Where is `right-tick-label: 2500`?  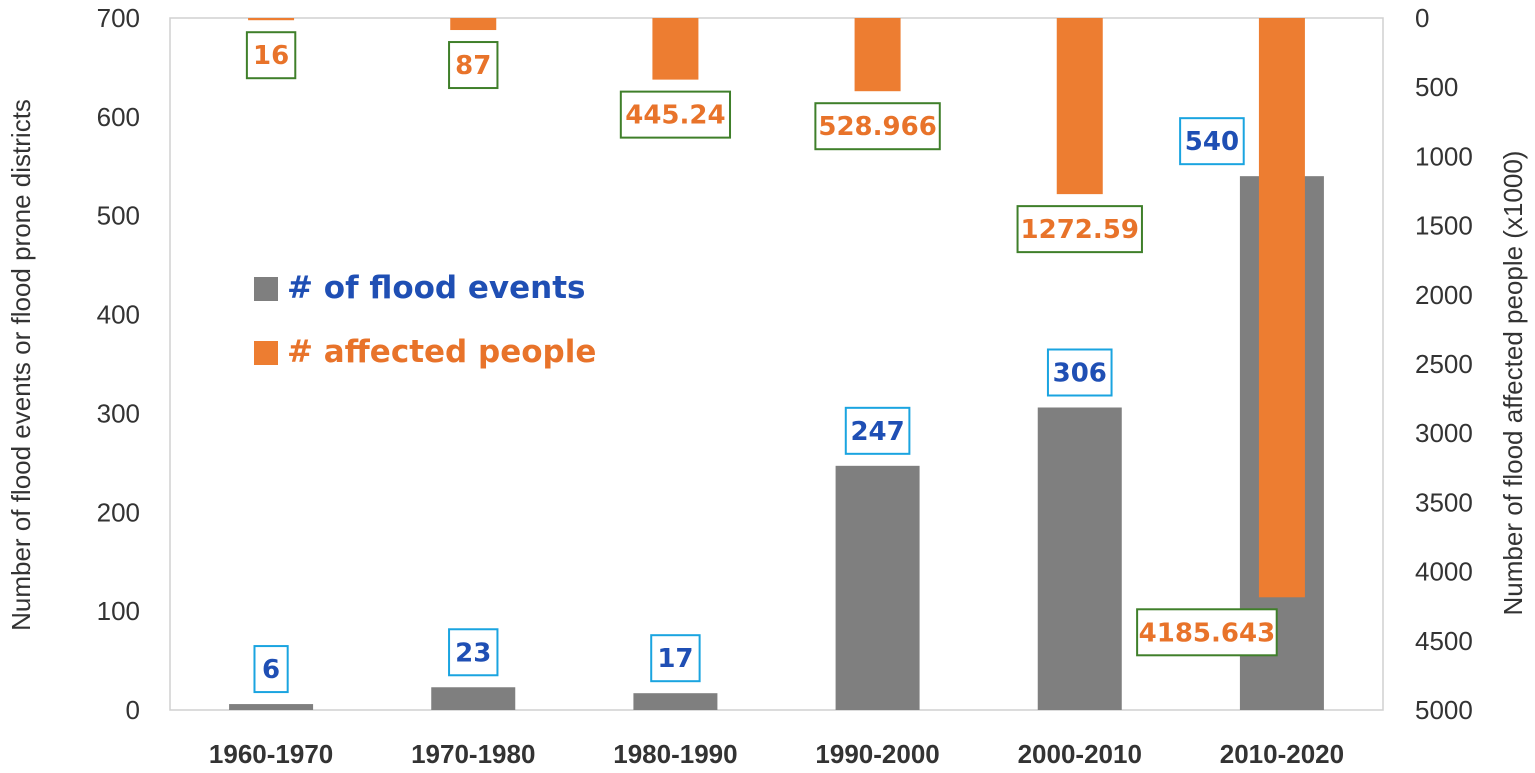
right-tick-label: 2500 is located at coordinates (1444, 364).